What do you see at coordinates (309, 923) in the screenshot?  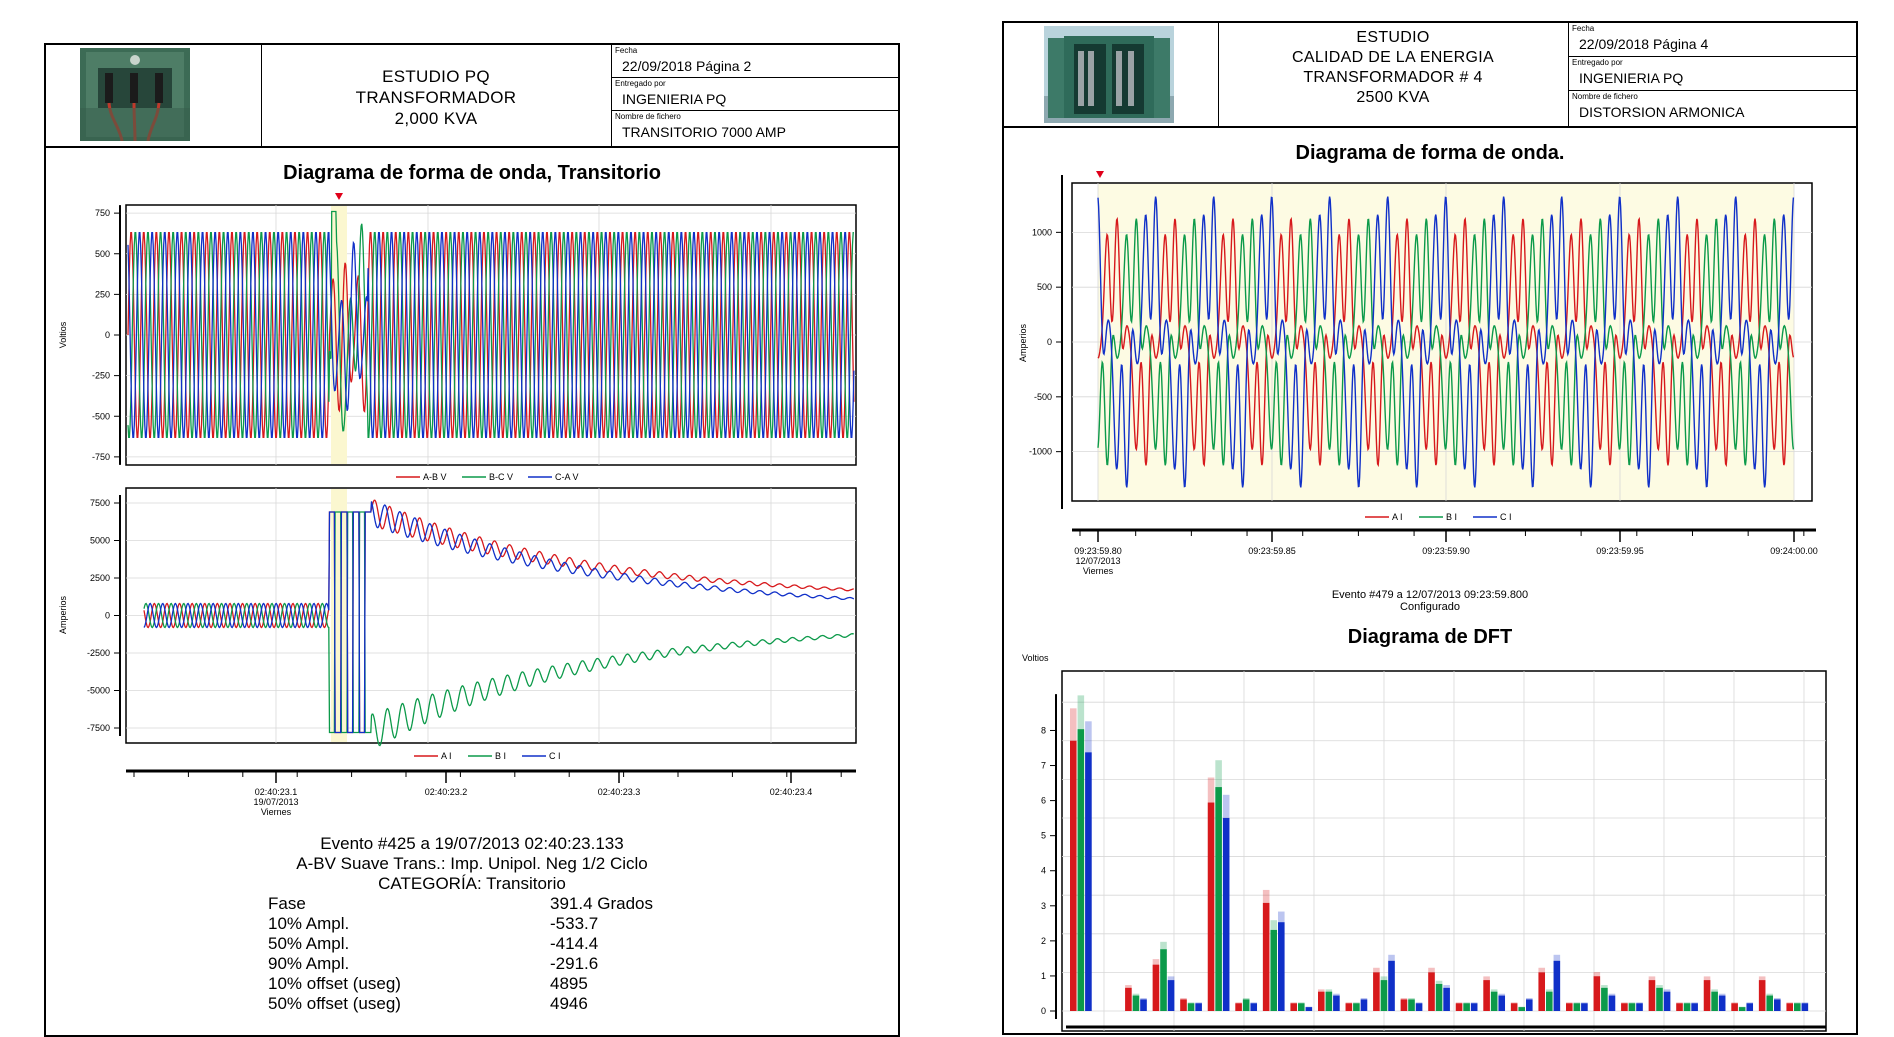 I see `event-param-name: 10% Ampl.` at bounding box center [309, 923].